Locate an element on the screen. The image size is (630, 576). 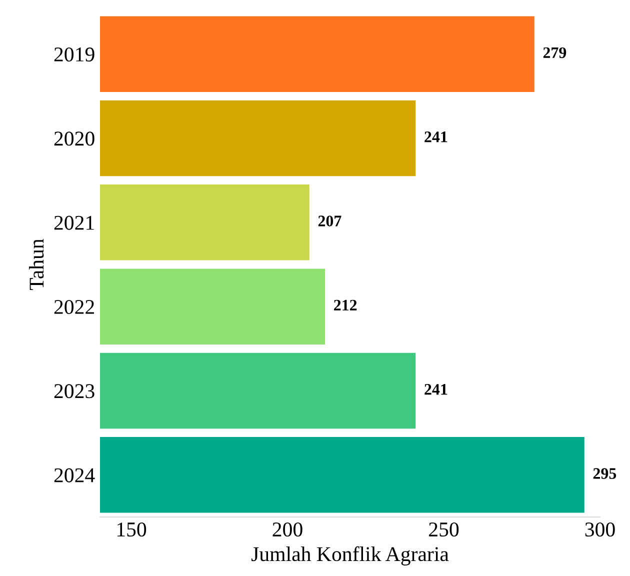
data-label: 207 is located at coordinates (330, 221).